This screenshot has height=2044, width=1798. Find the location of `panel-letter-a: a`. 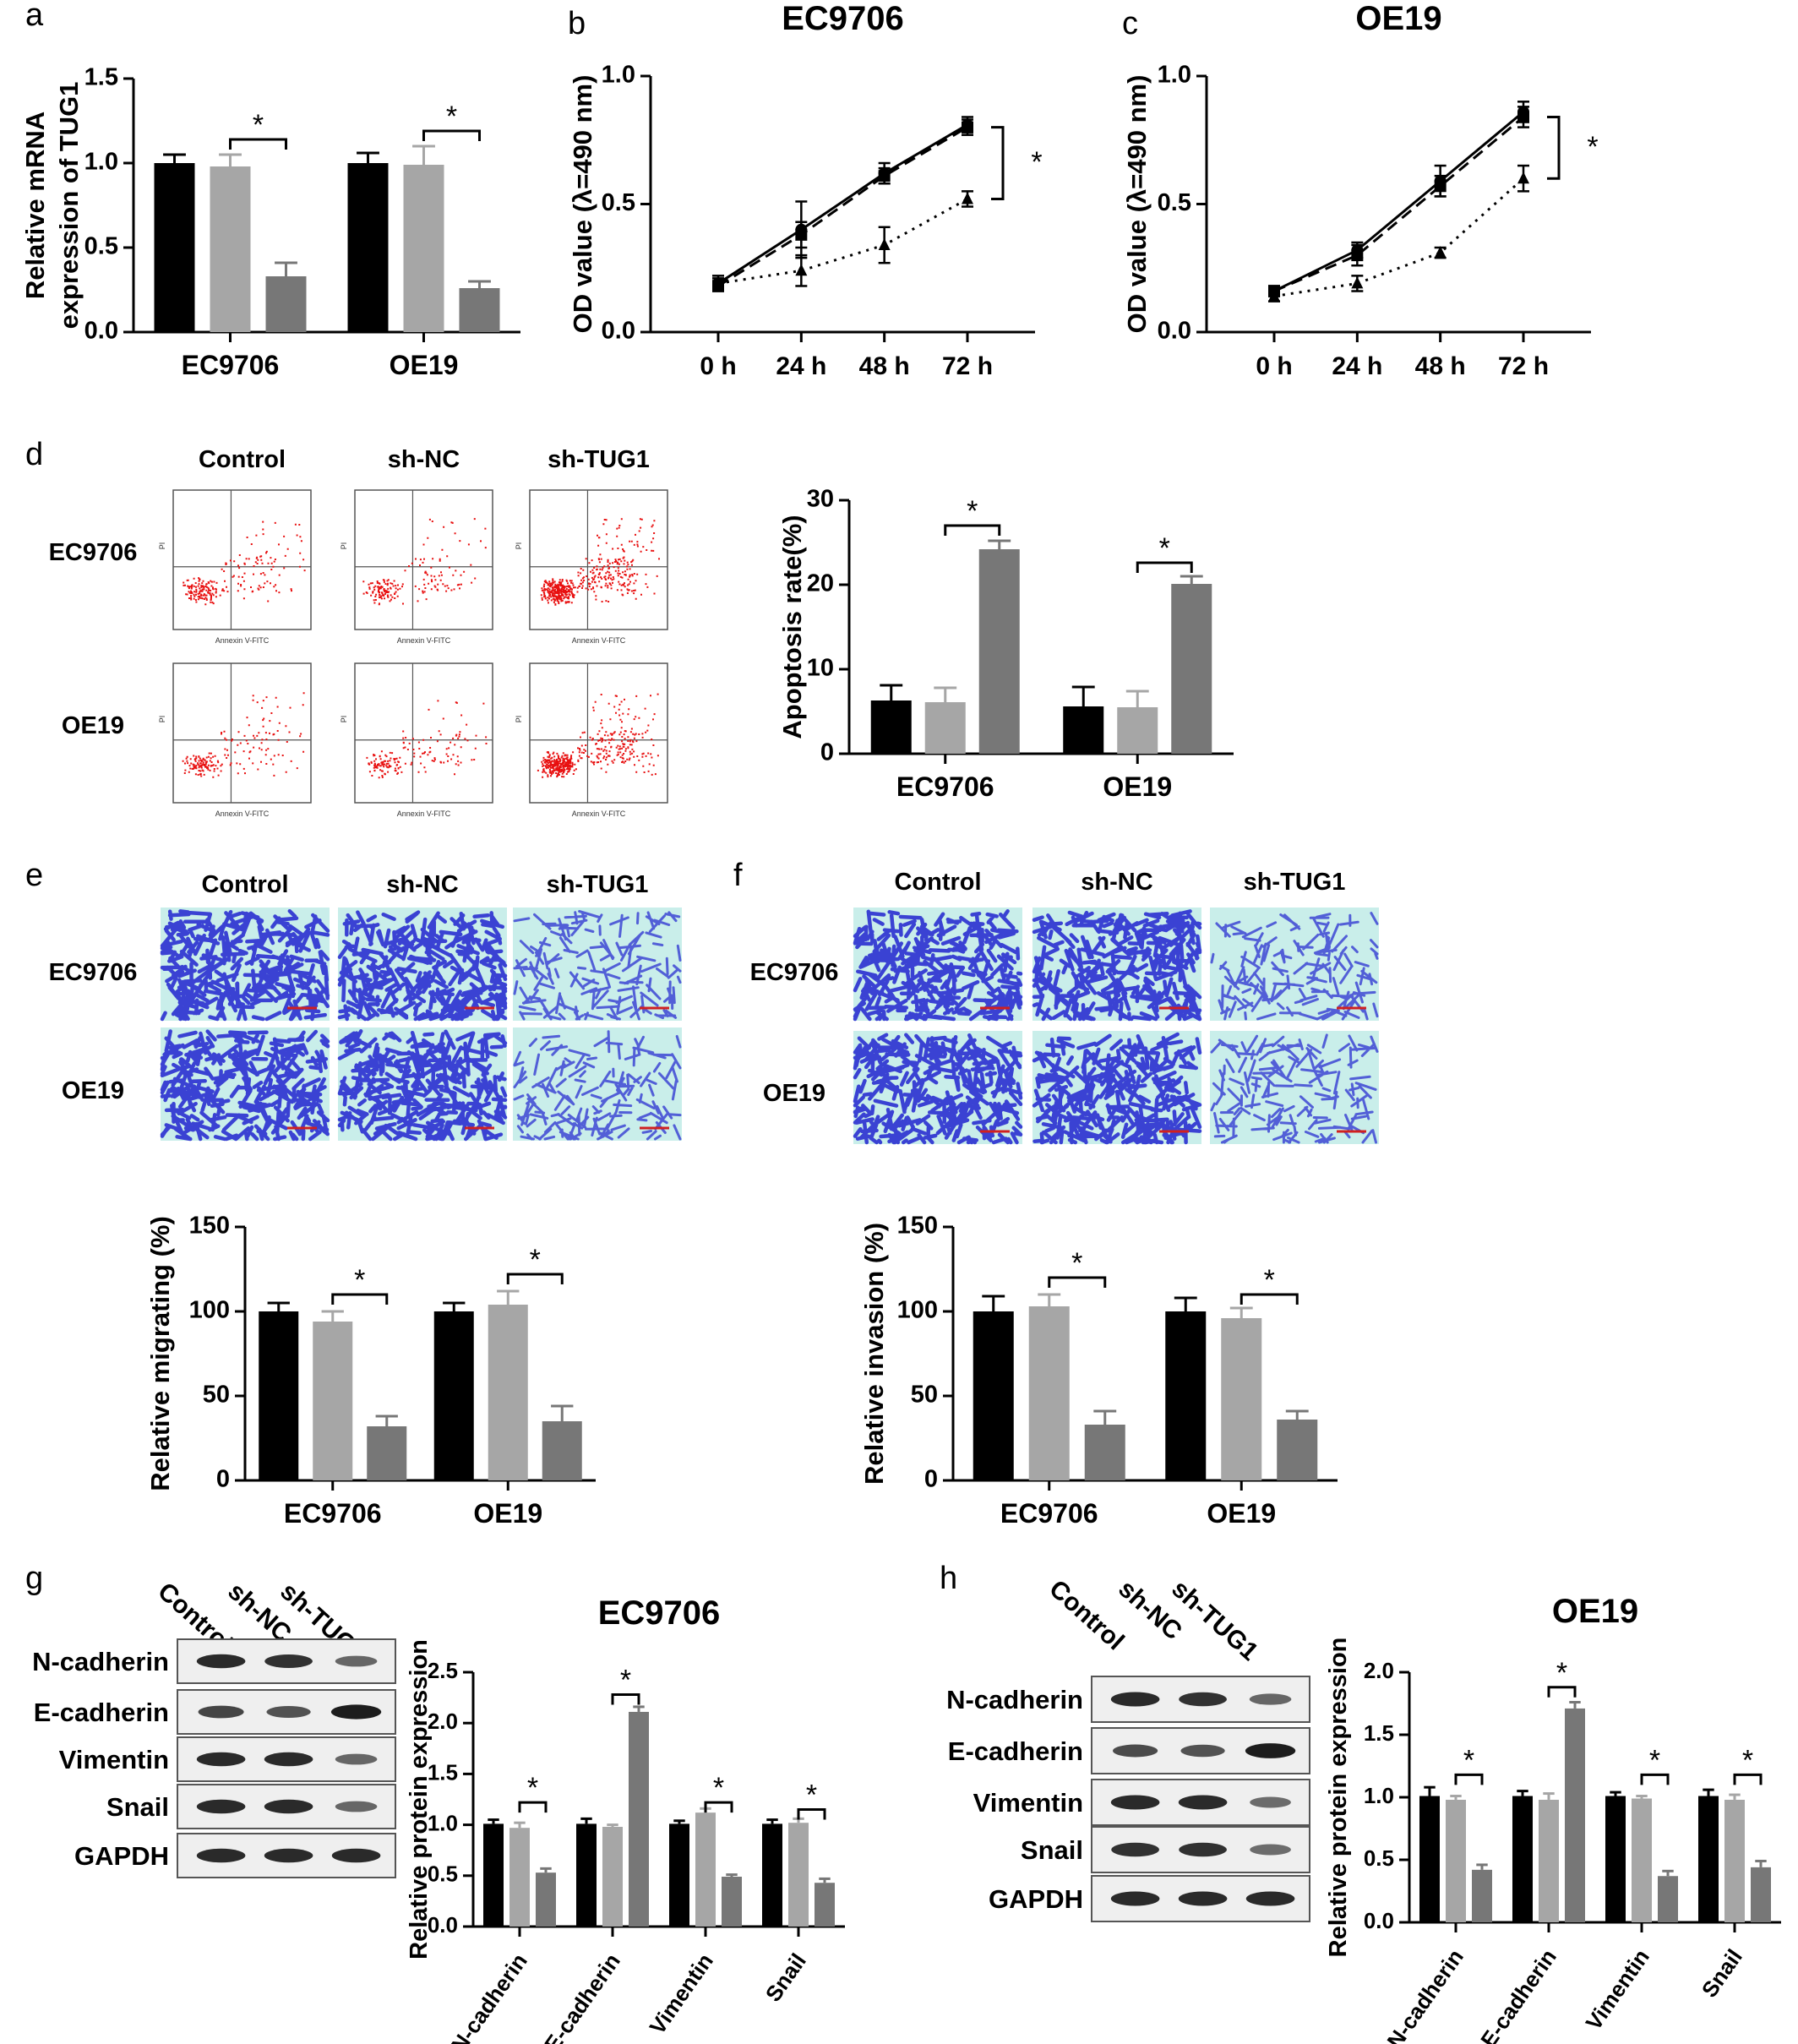

panel-letter-a: a is located at coordinates (34, 16).